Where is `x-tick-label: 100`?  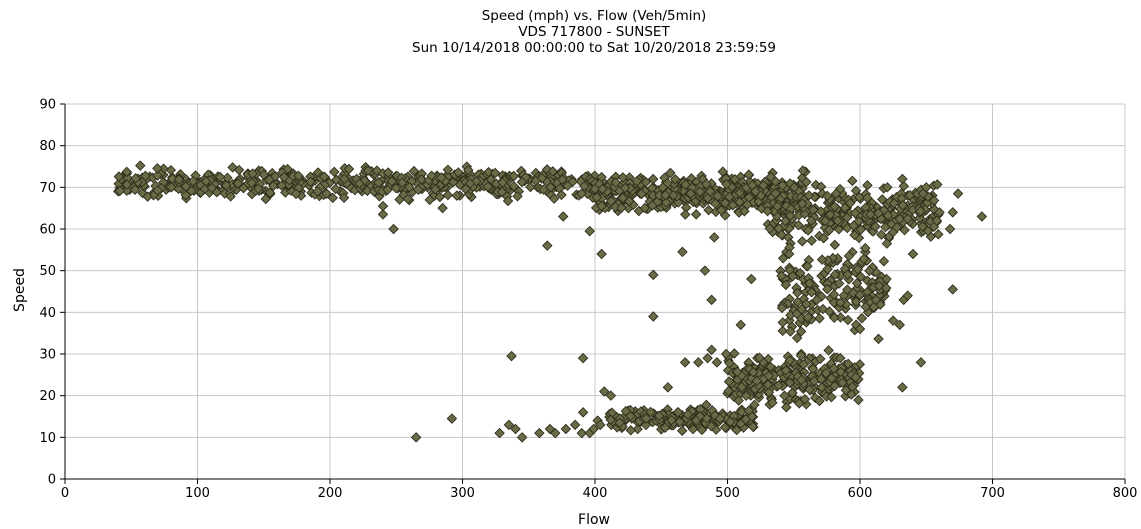
x-tick-label: 100 is located at coordinates (197, 493).